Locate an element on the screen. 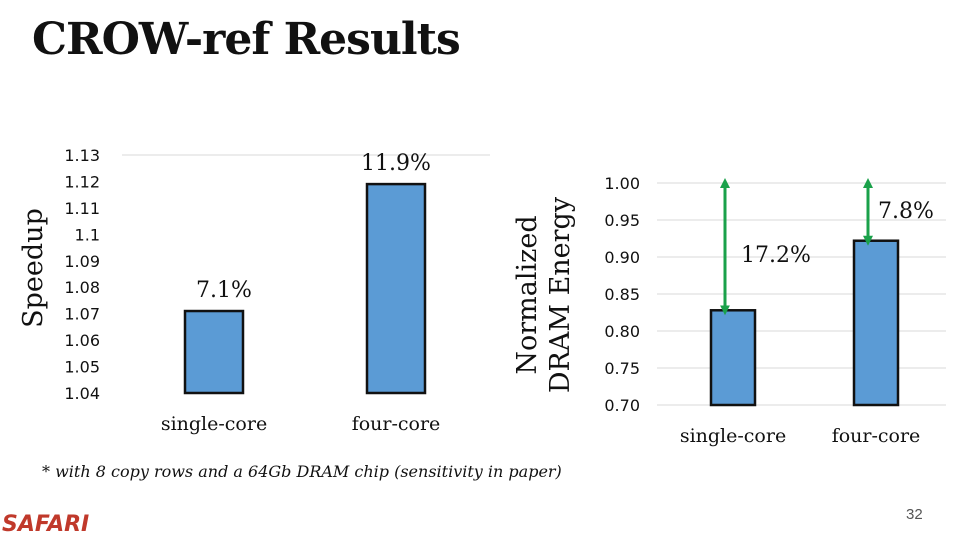 Image resolution: width=960 pixels, height=540 pixels. speedup-y-tick-label: 1.13 is located at coordinates (82, 155).